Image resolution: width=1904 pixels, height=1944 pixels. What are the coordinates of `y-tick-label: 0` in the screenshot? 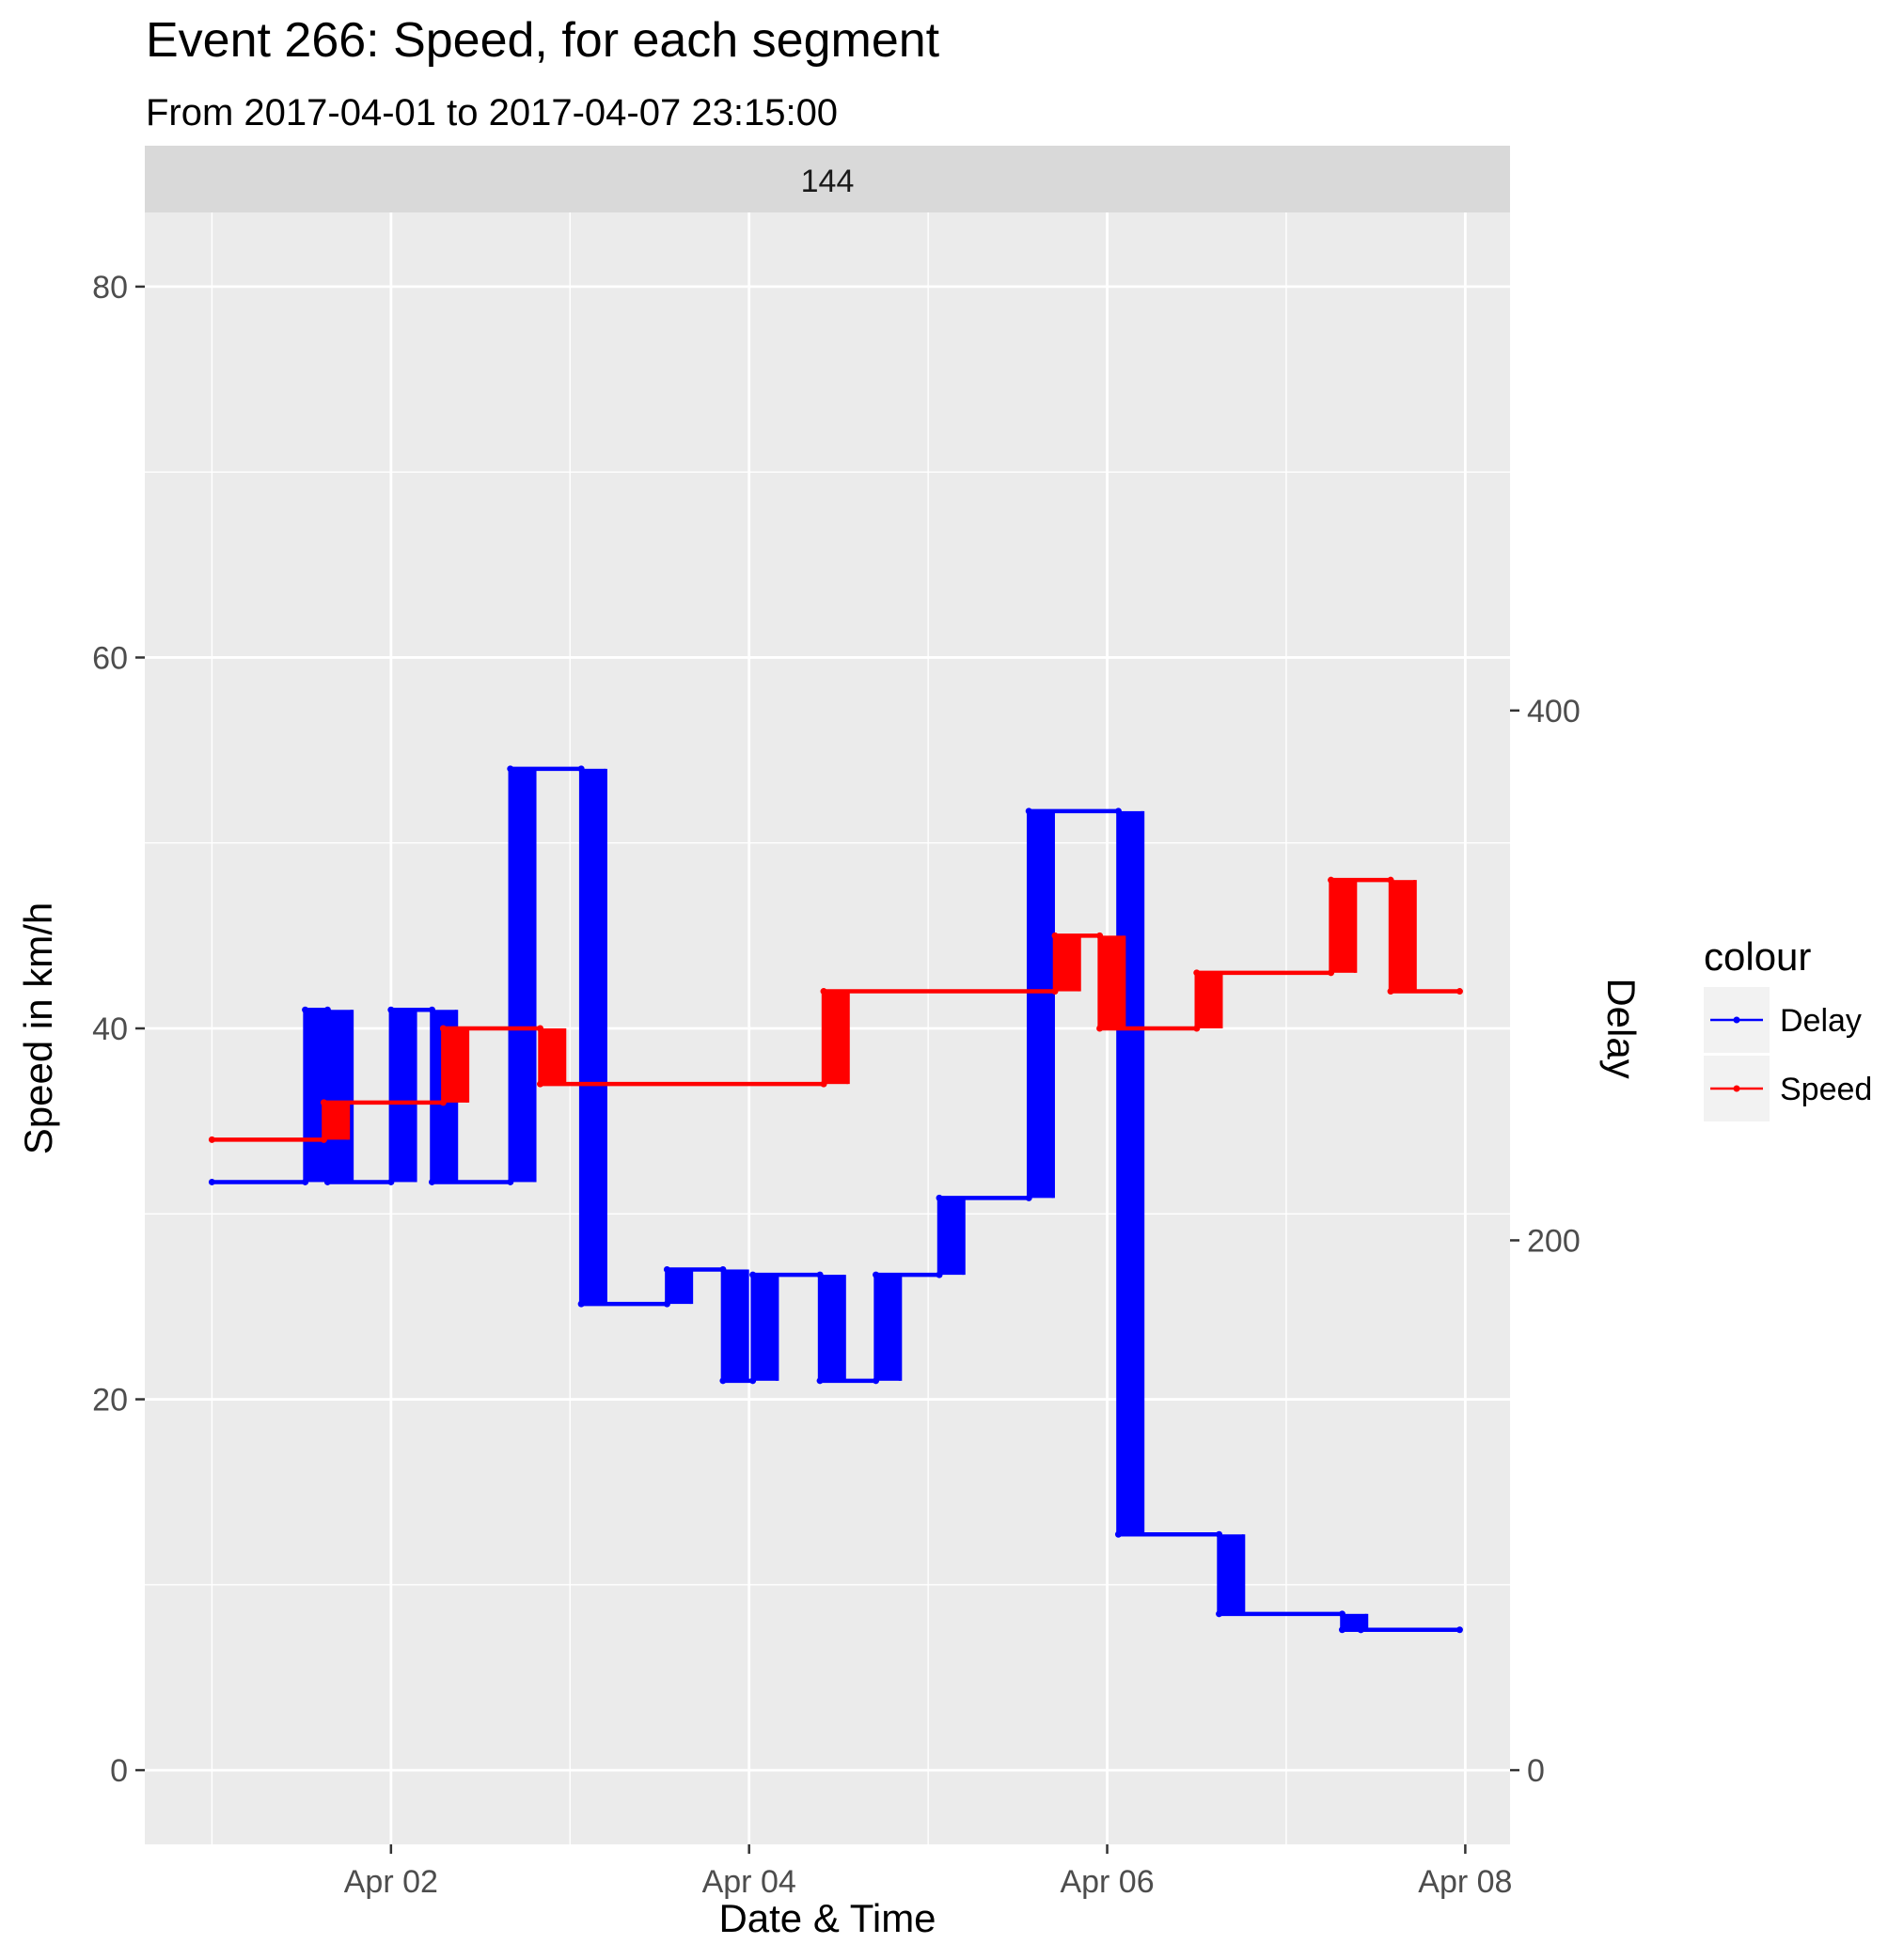 It's located at (119, 1771).